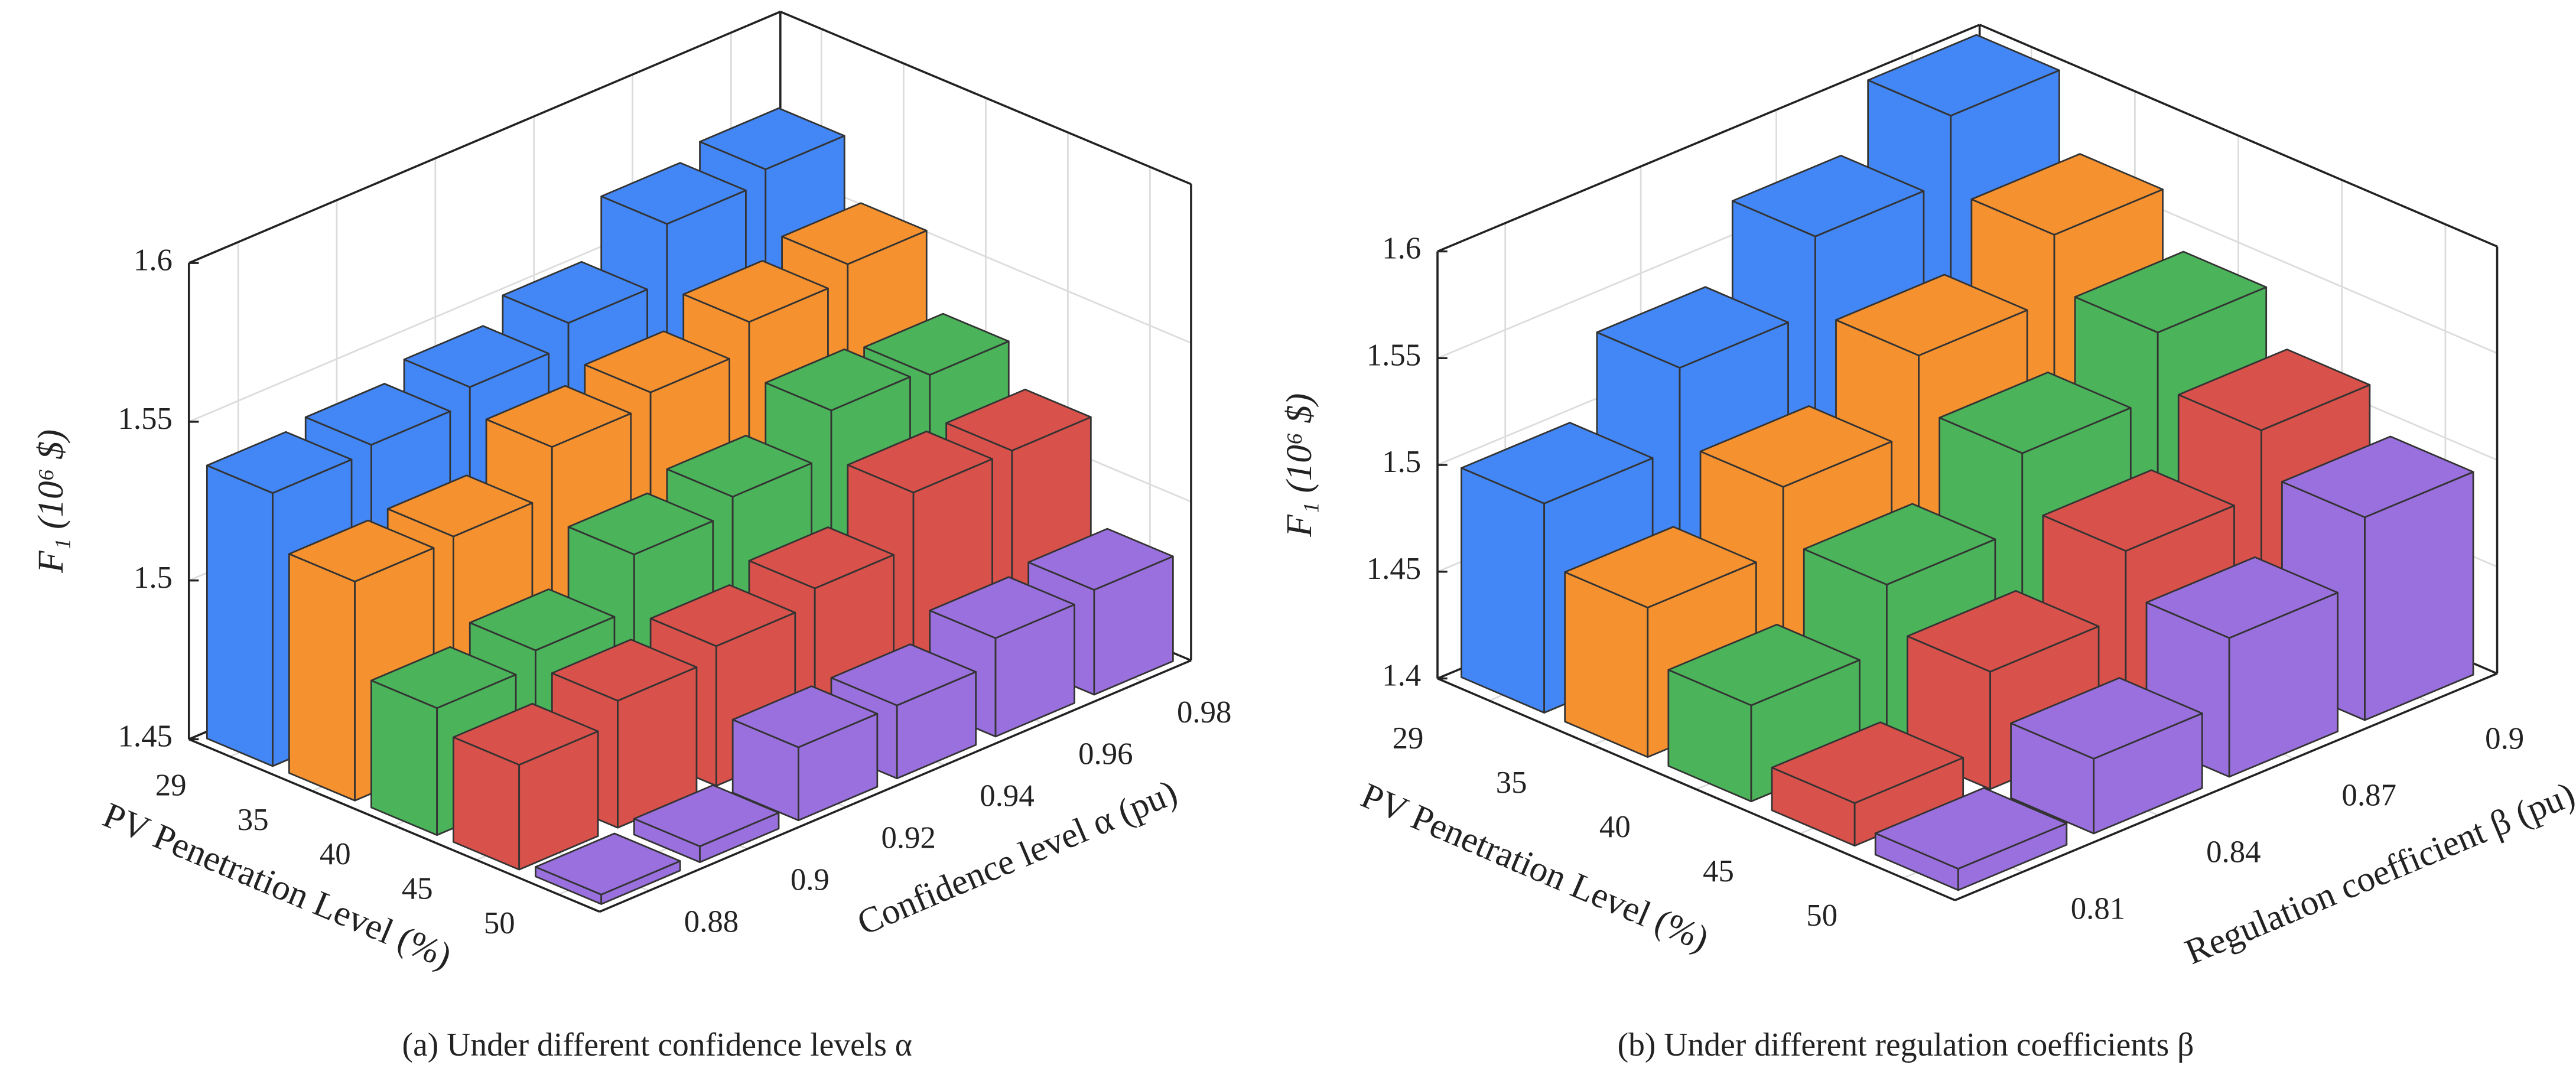  What do you see at coordinates (2233, 852) in the screenshot?
I see `y-tick-label: 0.84` at bounding box center [2233, 852].